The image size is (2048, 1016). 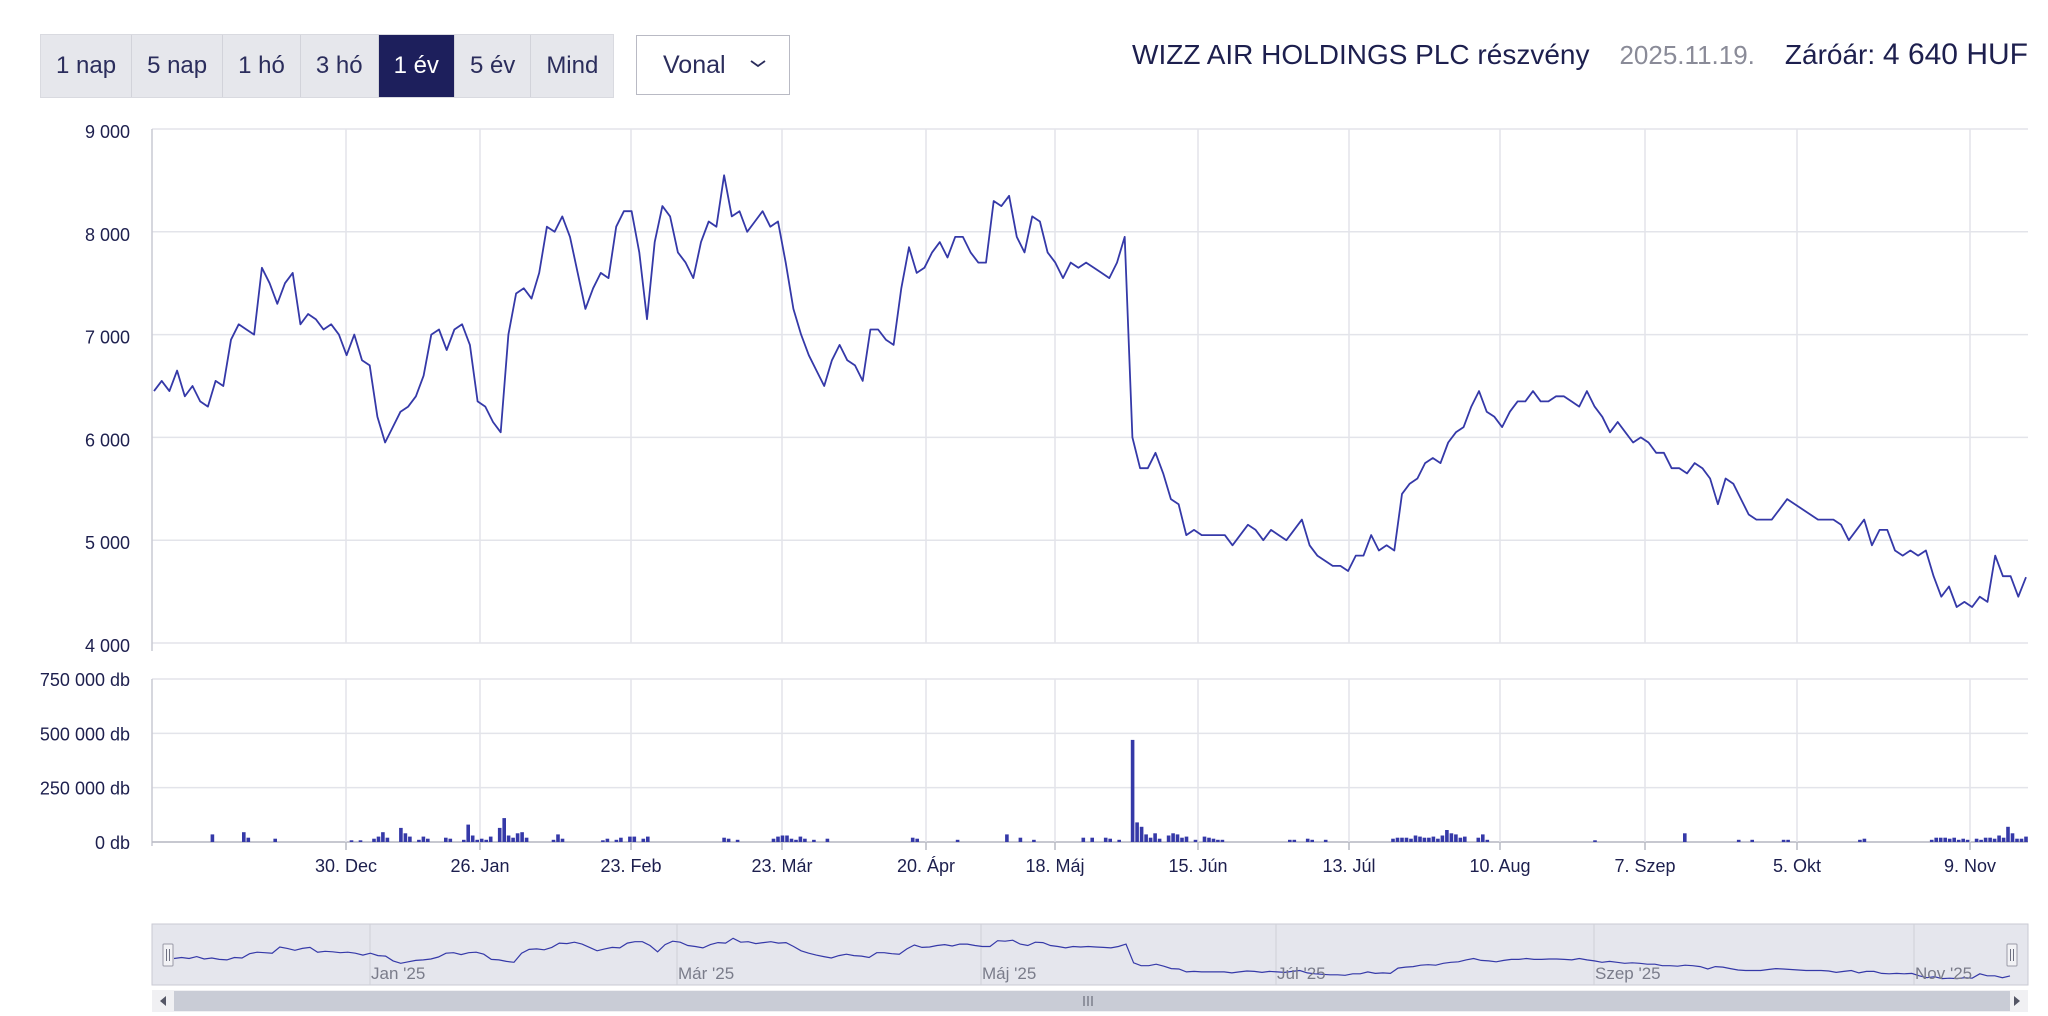 I want to click on range-tabs: 1 nap 5 nap 1 hó 3 hó 1 év 5 év Mind, so click(x=327, y=66).